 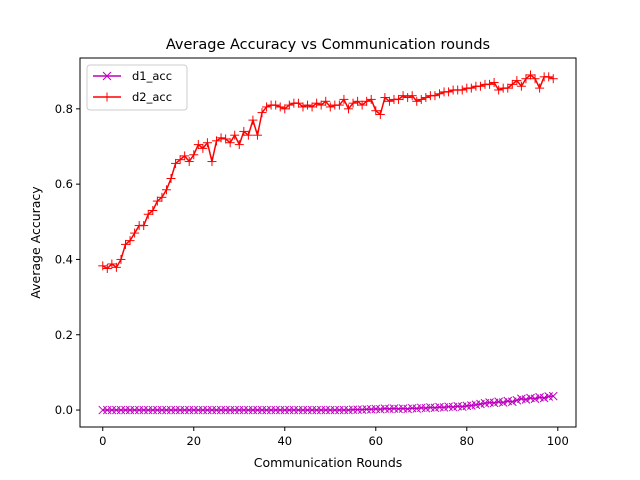 I want to click on x-tick-label: 40, so click(x=284, y=441).